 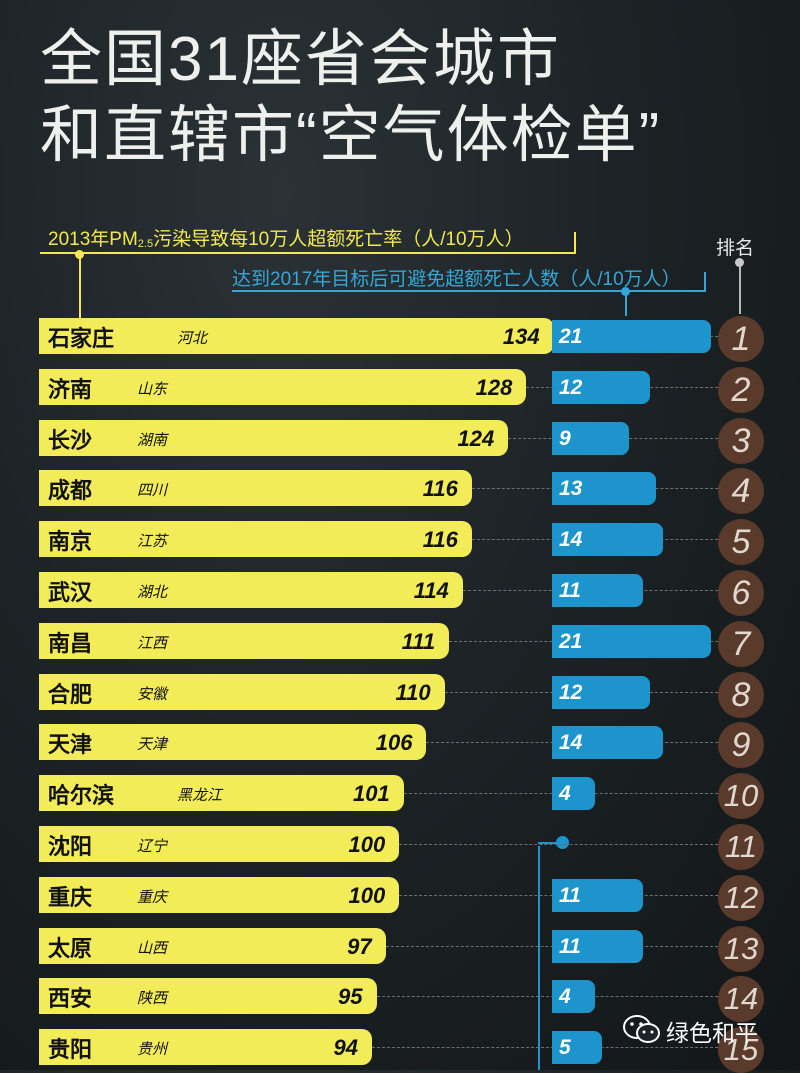 I want to click on page-title: 全国31座省会城市 和直辖市“空气体检单”, so click(x=350, y=98).